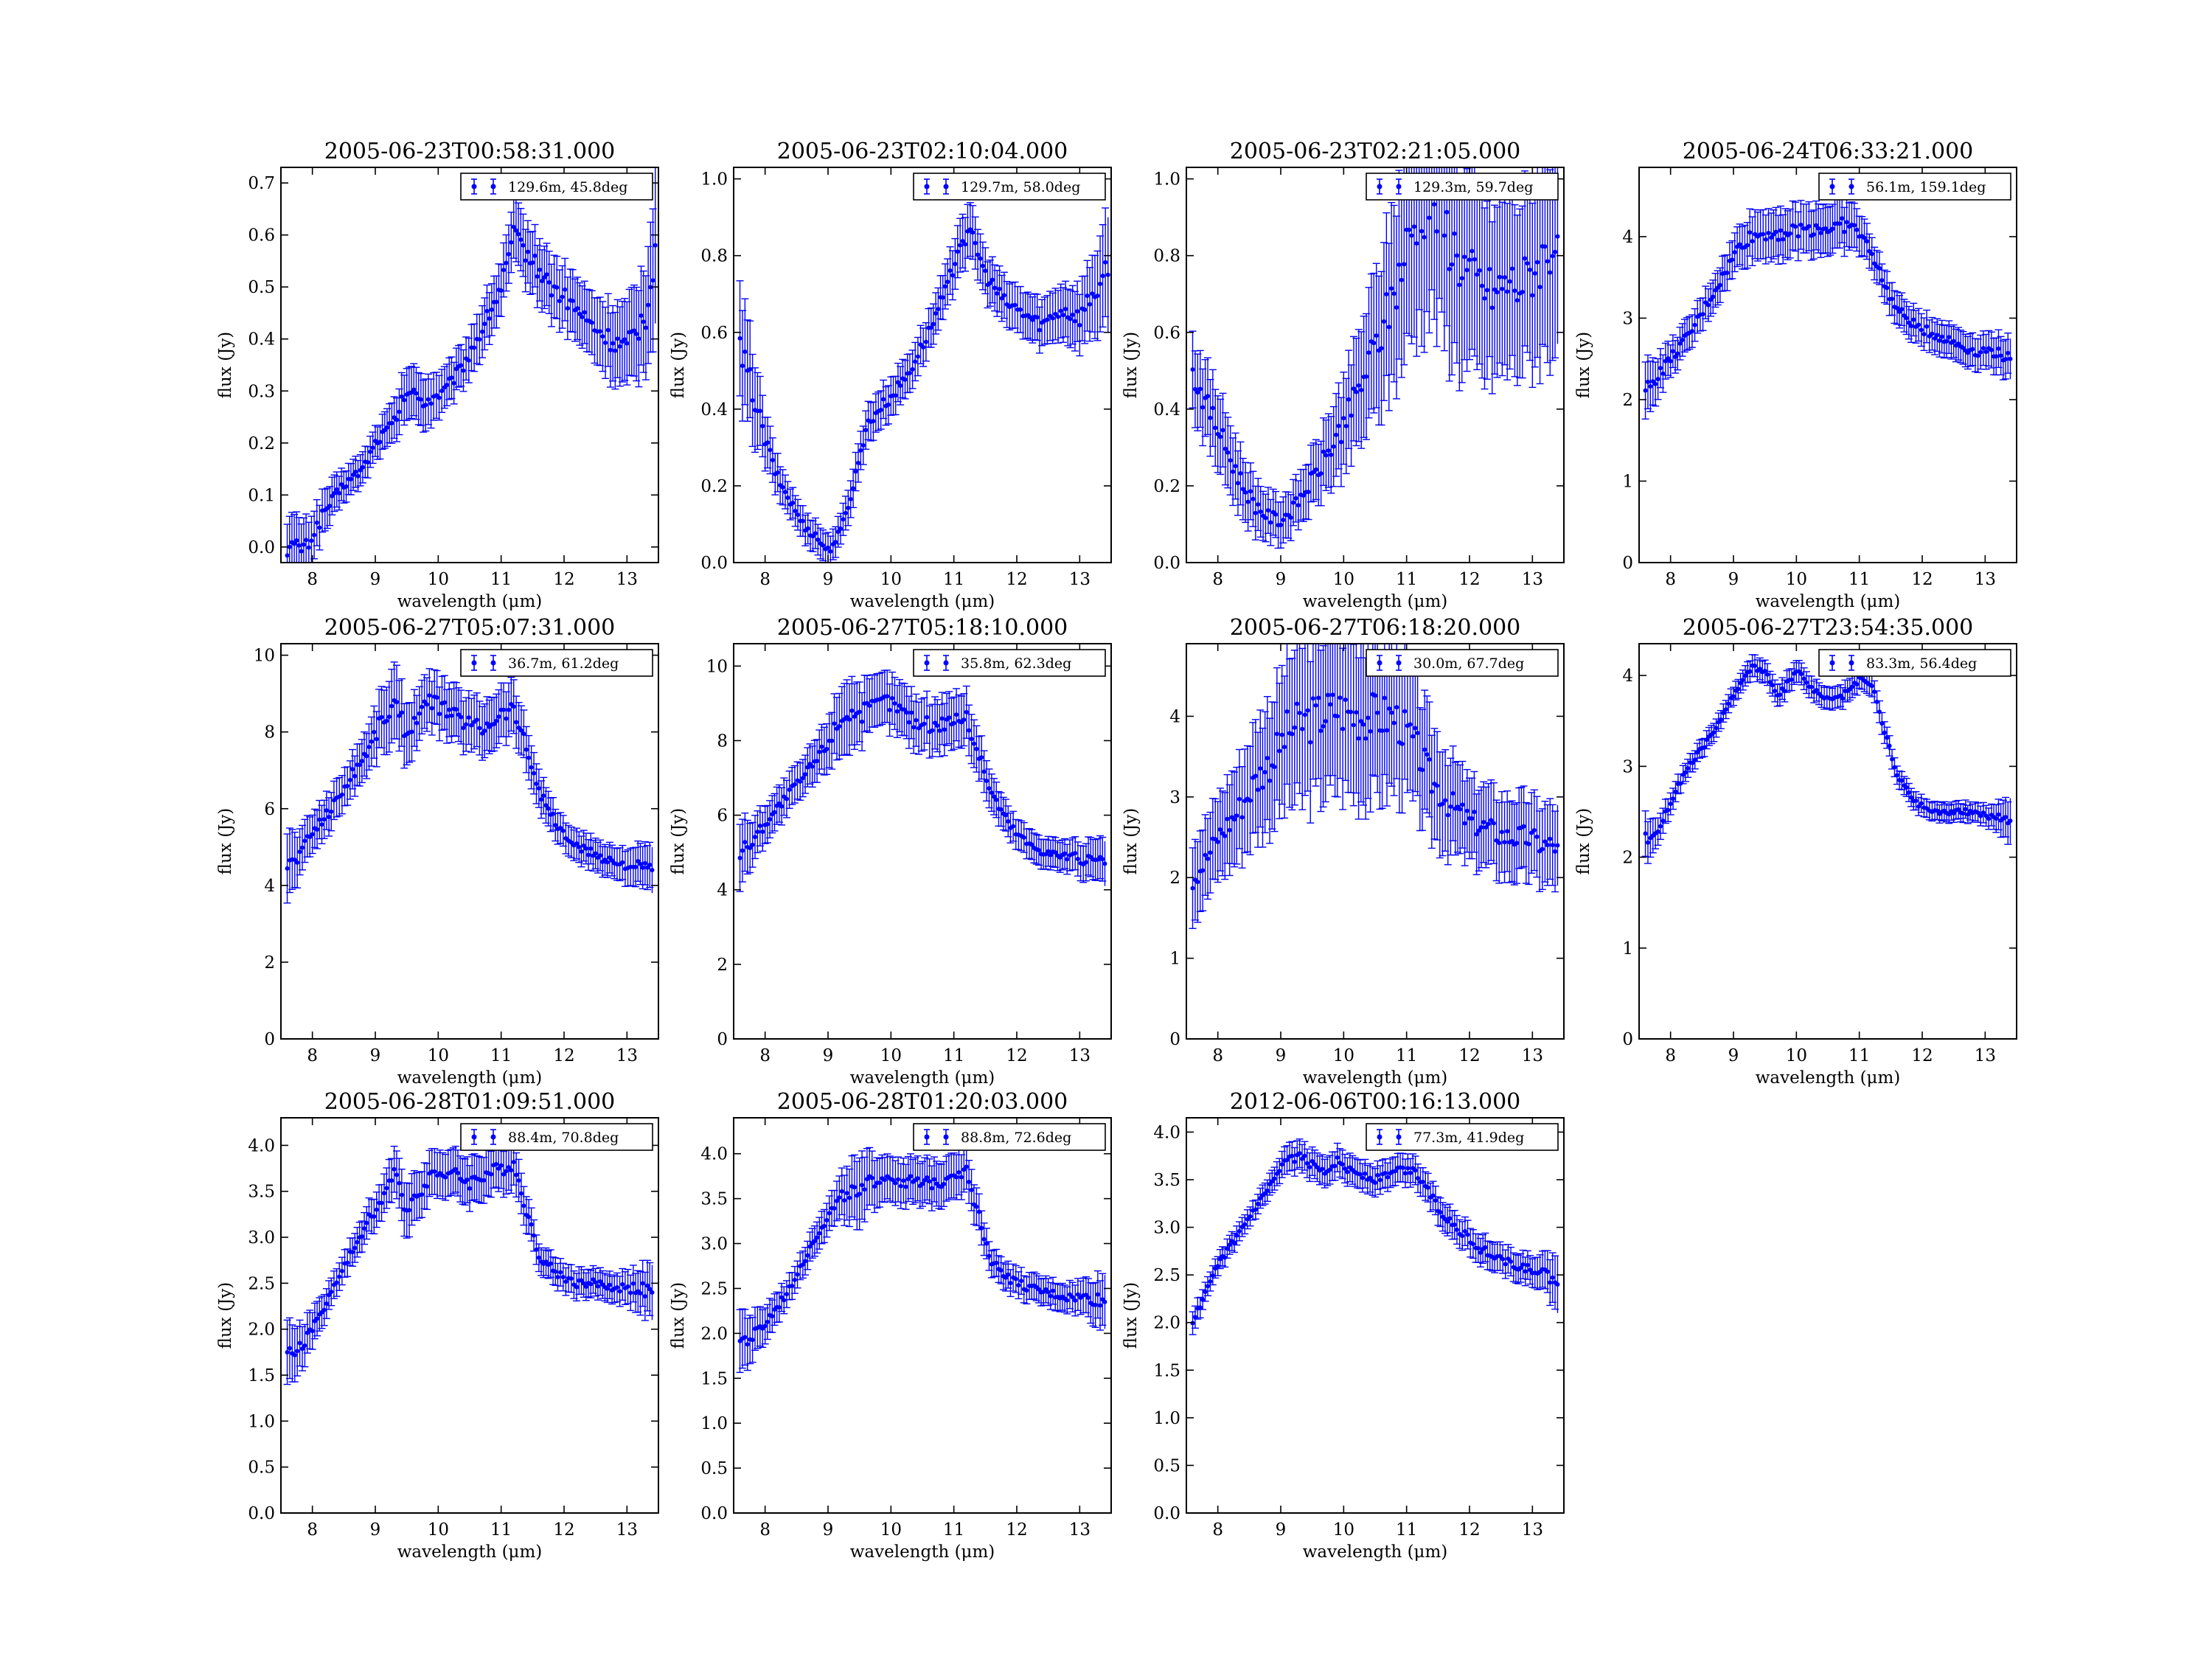 This screenshot has width=2212, height=1659. Describe the element at coordinates (1020, 187) in the screenshot. I see `legend-label: 129.7m, 58.0deg` at that location.